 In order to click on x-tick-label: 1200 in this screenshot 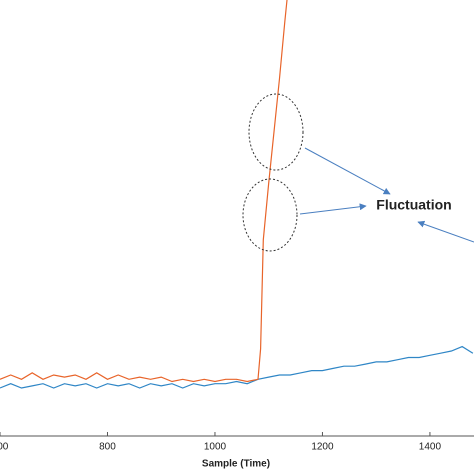, I will do `click(322, 447)`.